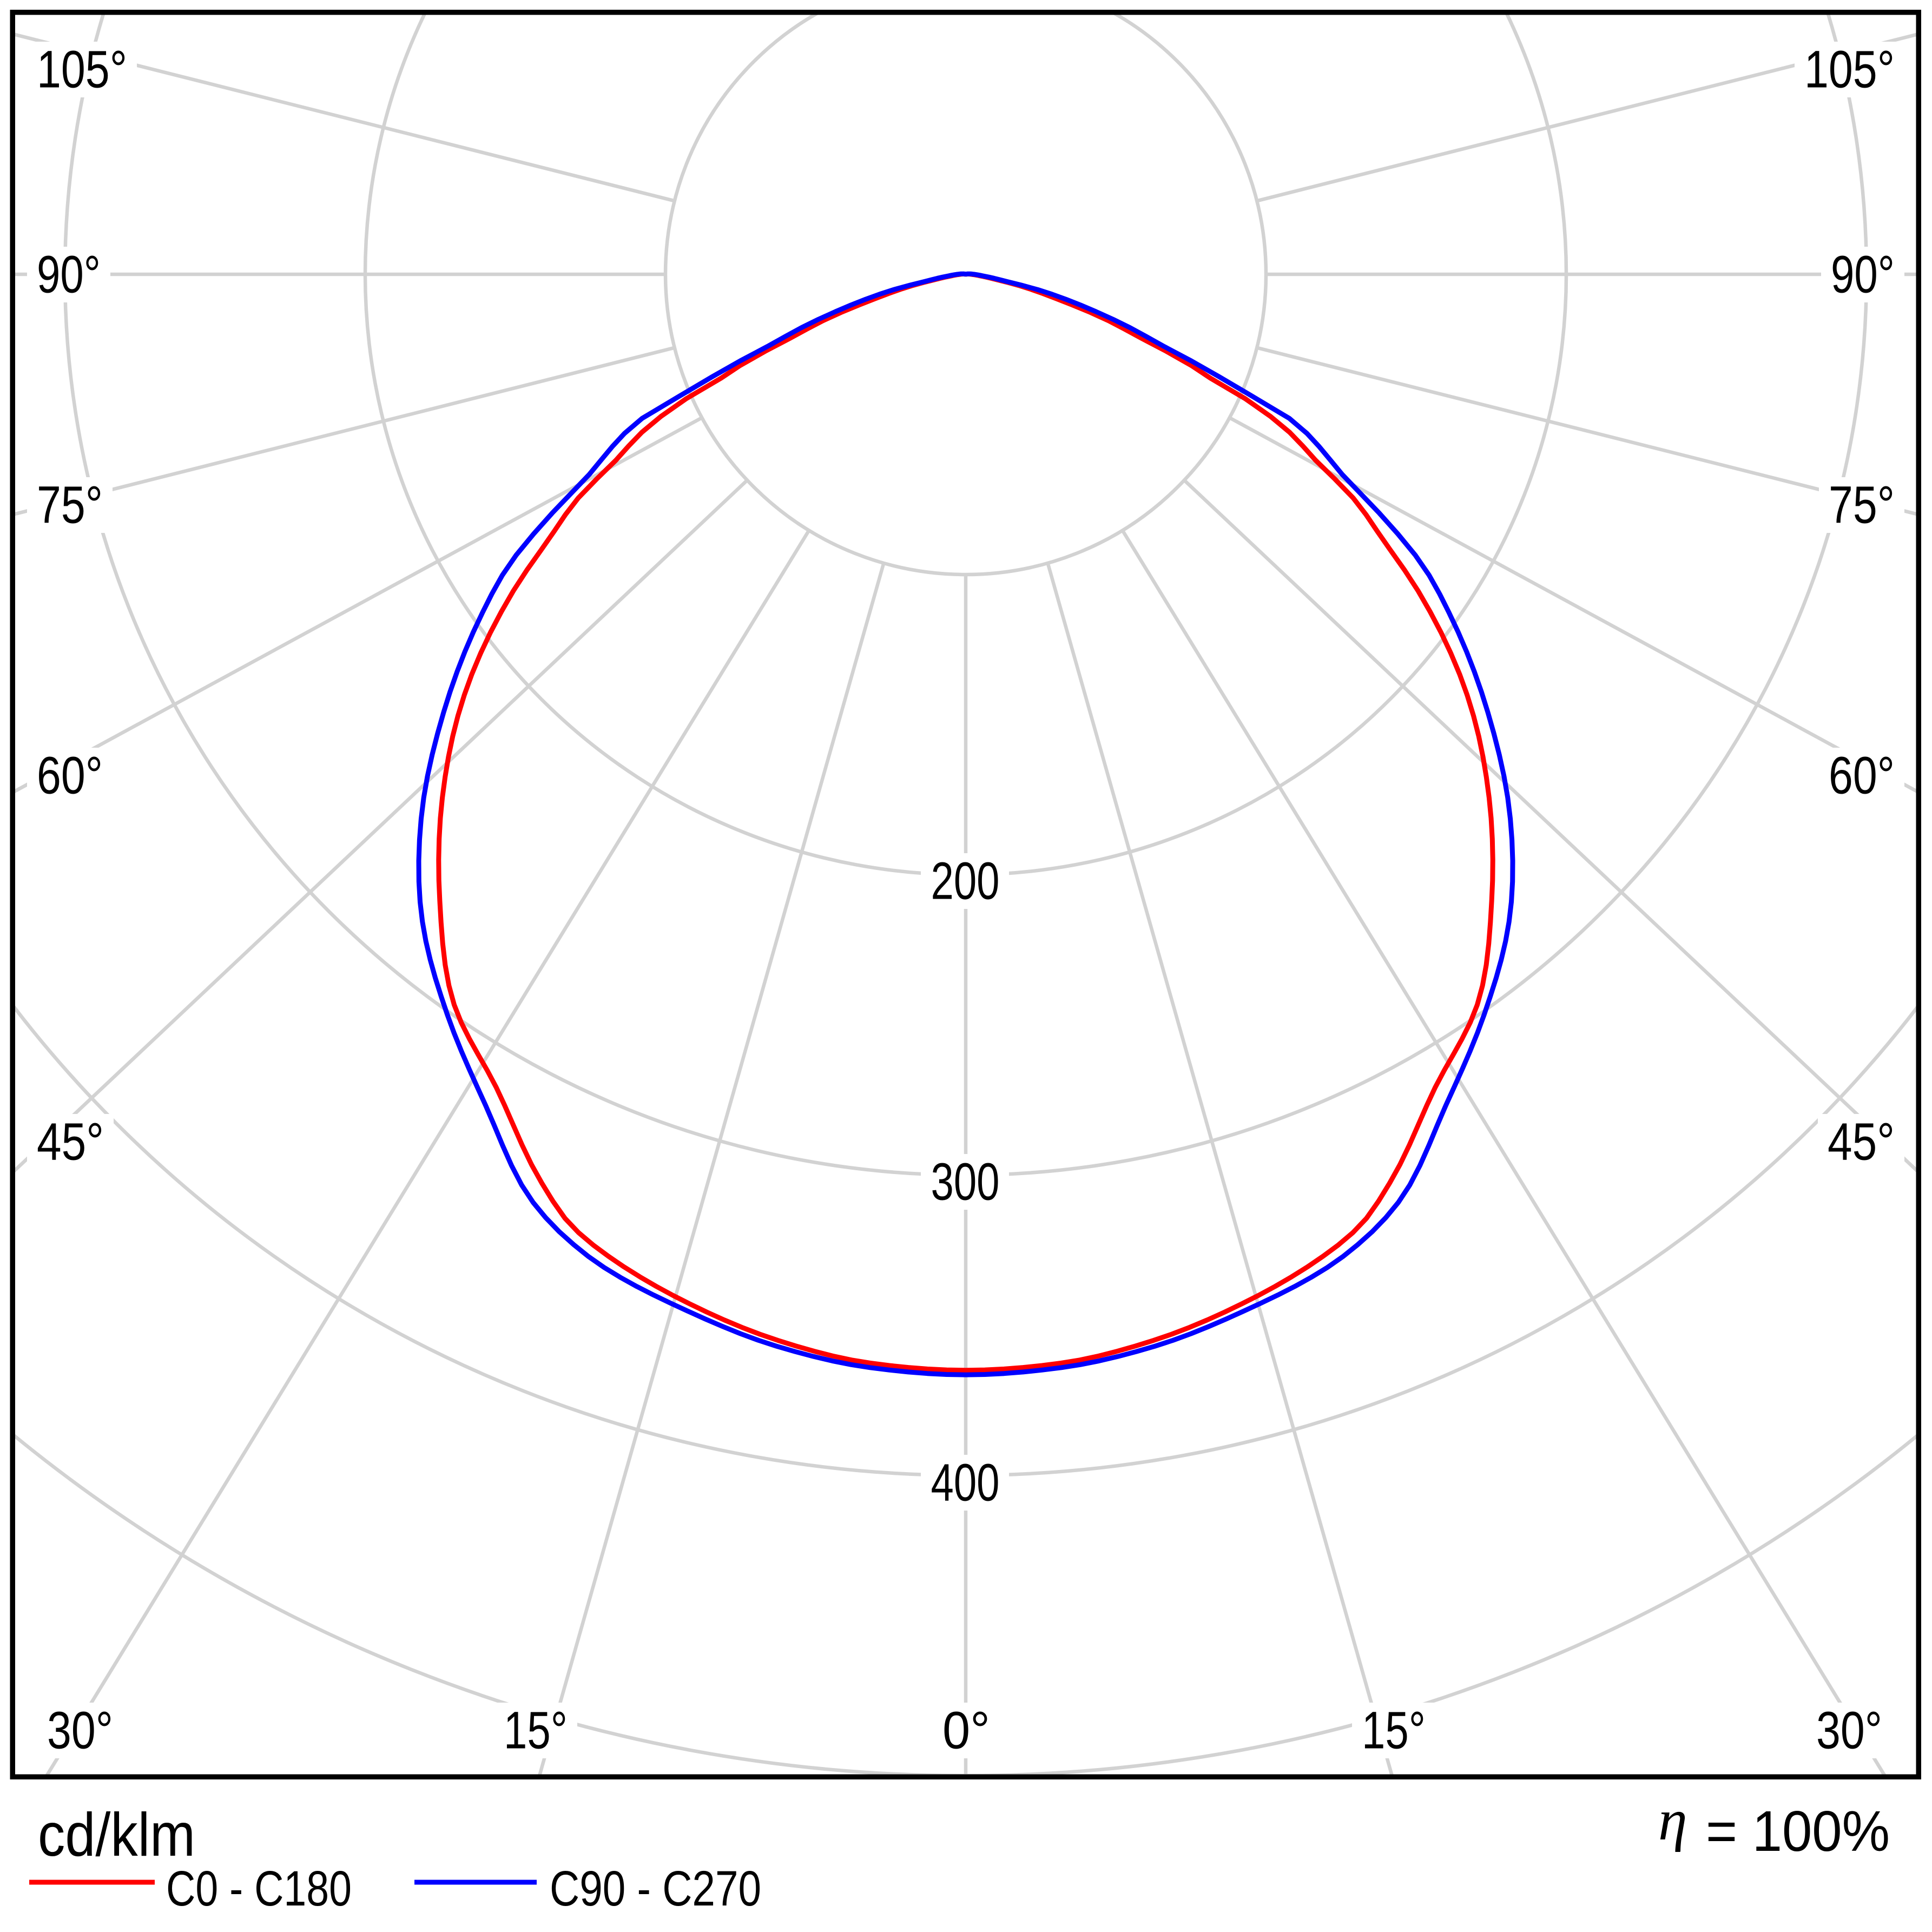 The image size is (1932, 1932). What do you see at coordinates (966, 1729) in the screenshot?
I see `svg-text: 0°` at bounding box center [966, 1729].